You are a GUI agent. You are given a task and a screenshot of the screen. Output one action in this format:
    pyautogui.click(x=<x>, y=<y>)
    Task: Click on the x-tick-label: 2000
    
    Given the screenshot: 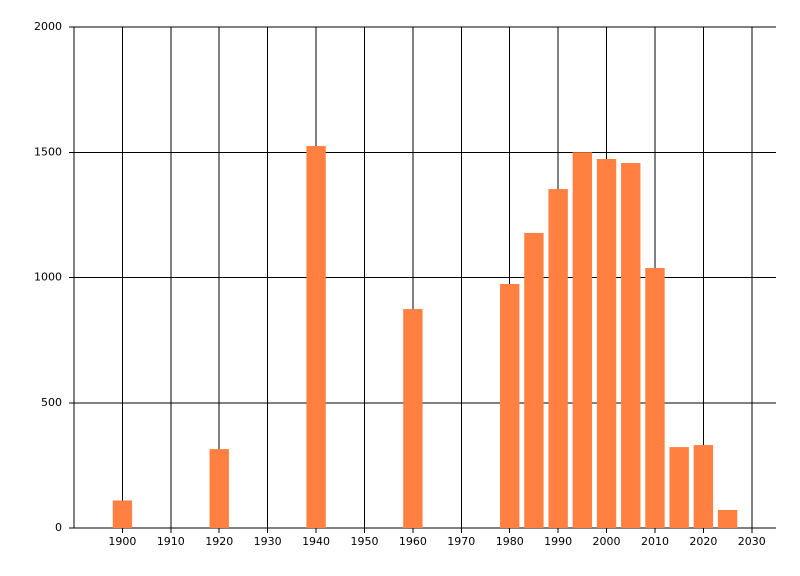 What is the action you would take?
    pyautogui.click(x=607, y=541)
    